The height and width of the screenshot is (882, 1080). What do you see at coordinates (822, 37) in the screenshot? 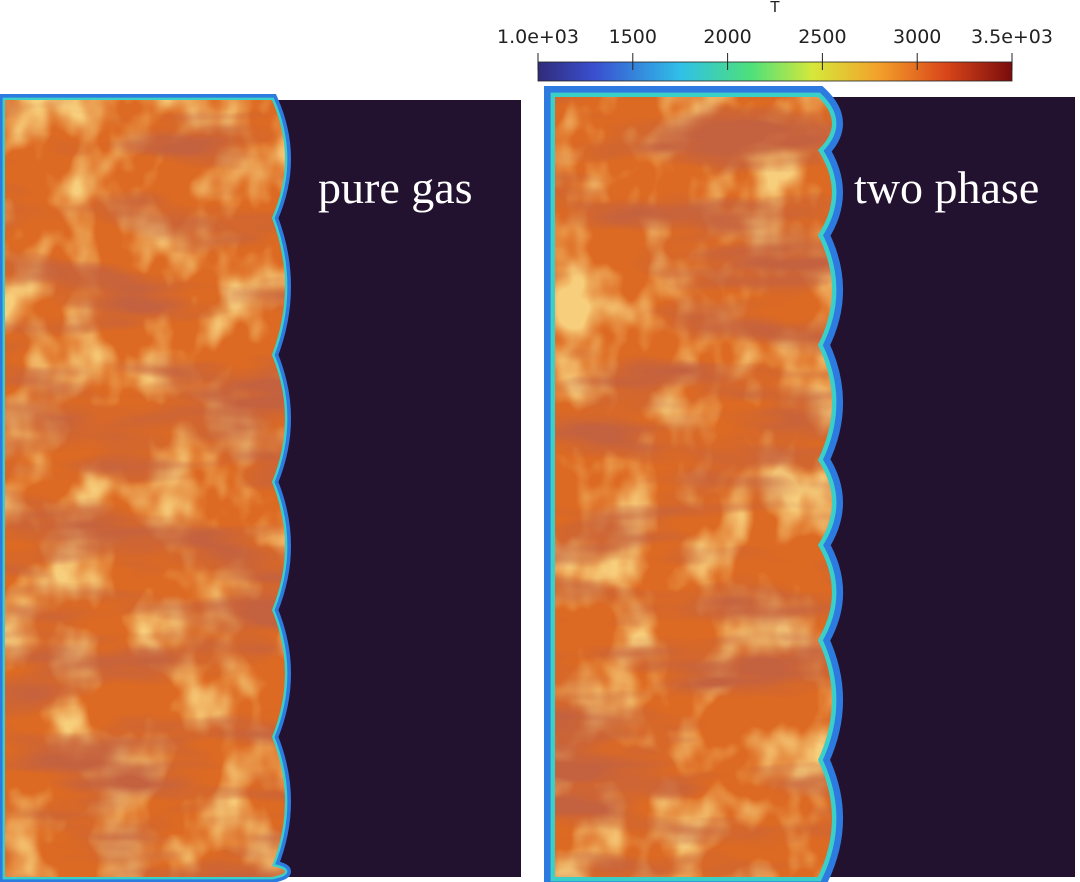
I see `tick-label: 2500` at bounding box center [822, 37].